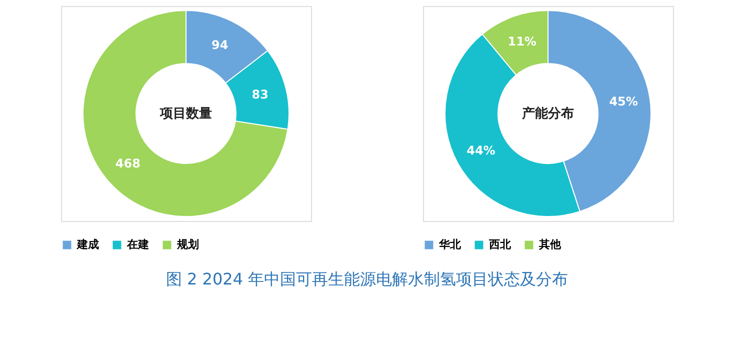  I want to click on text: 项目数量, so click(185, 114).